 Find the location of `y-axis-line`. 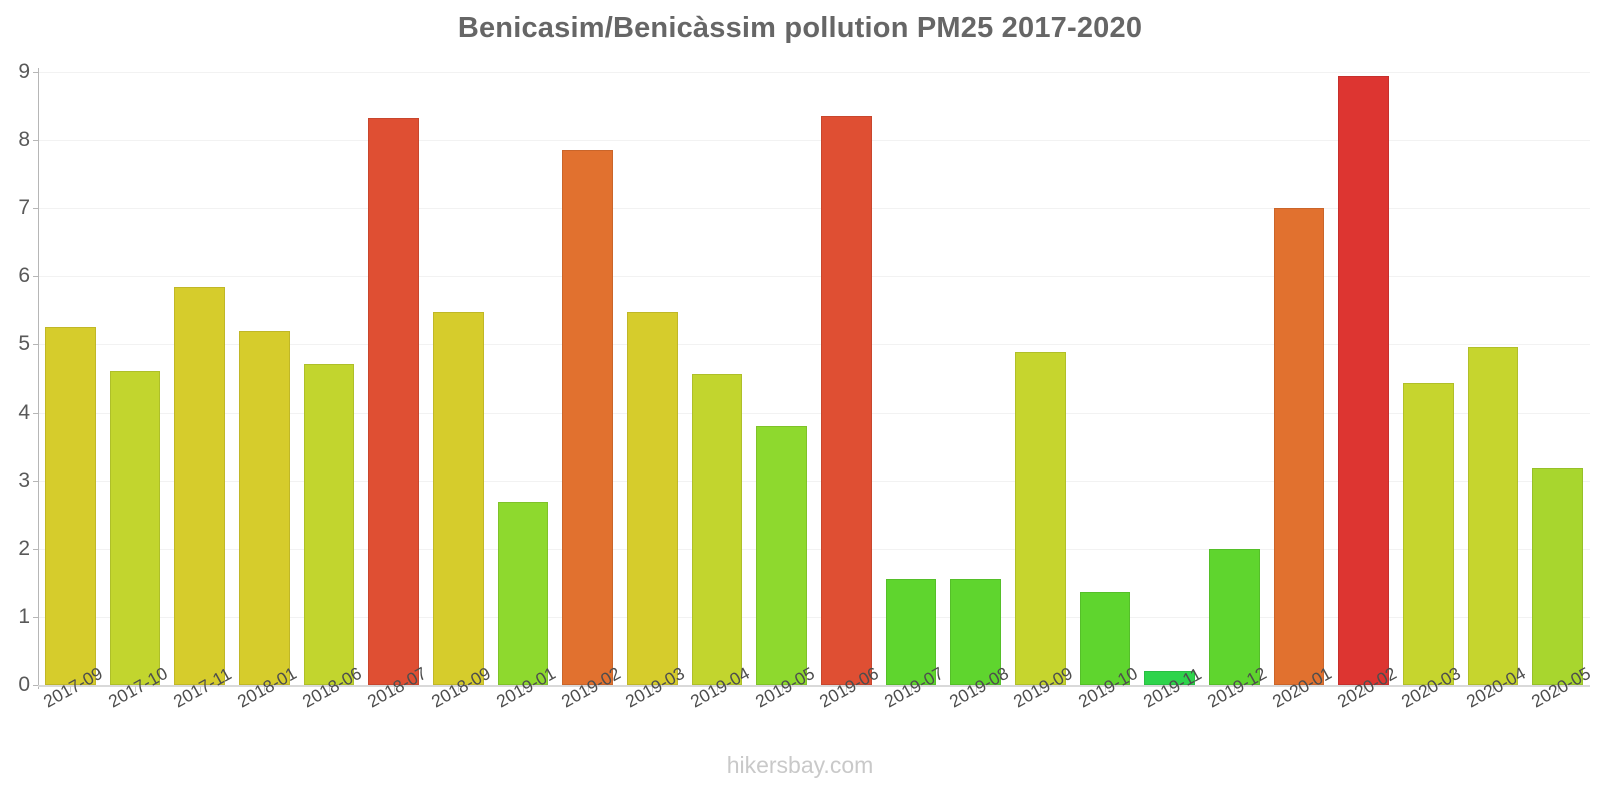

y-axis-line is located at coordinates (38, 378).